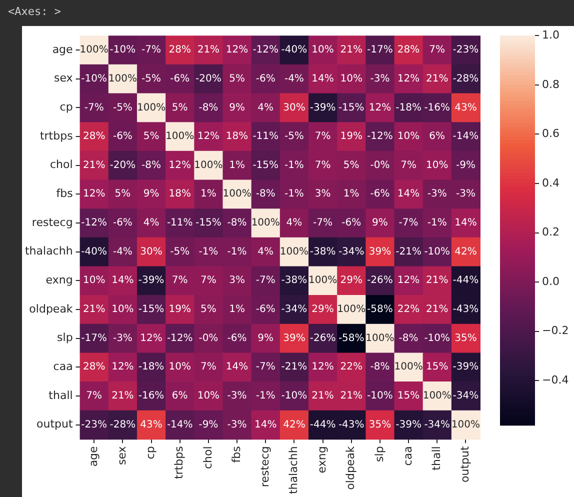 The height and width of the screenshot is (497, 574). Describe the element at coordinates (380, 78) in the screenshot. I see `data-label: -3%` at that location.